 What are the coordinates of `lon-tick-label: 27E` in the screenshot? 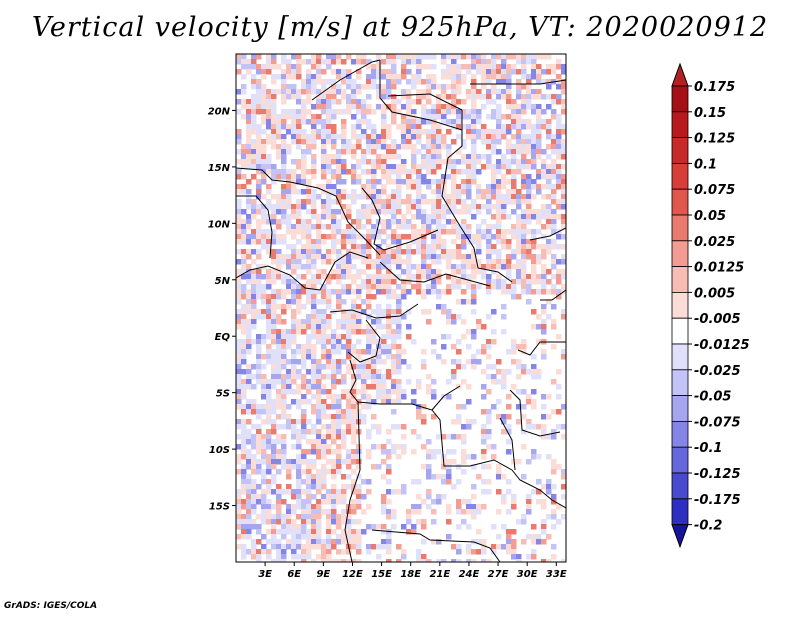 It's located at (498, 574).